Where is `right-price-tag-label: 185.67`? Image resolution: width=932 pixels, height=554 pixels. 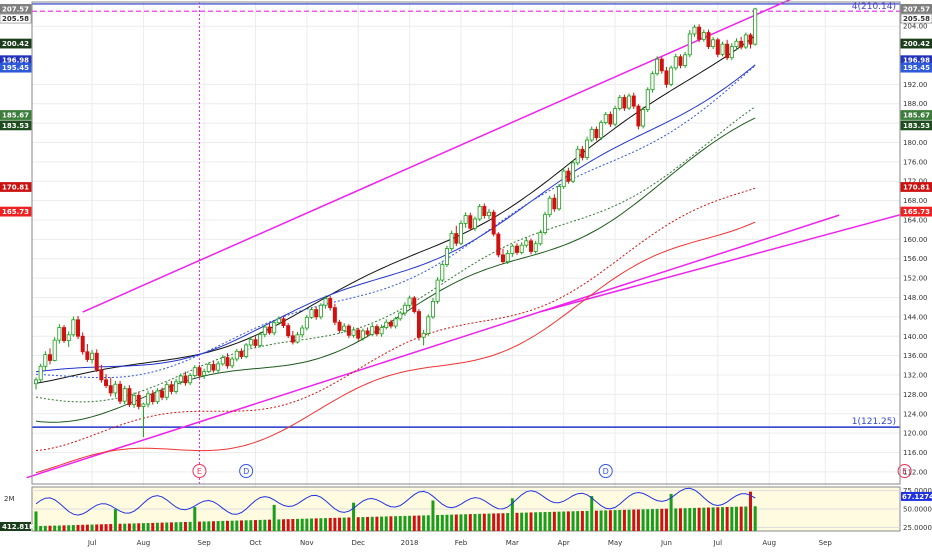 right-price-tag-label: 185.67 is located at coordinates (916, 116).